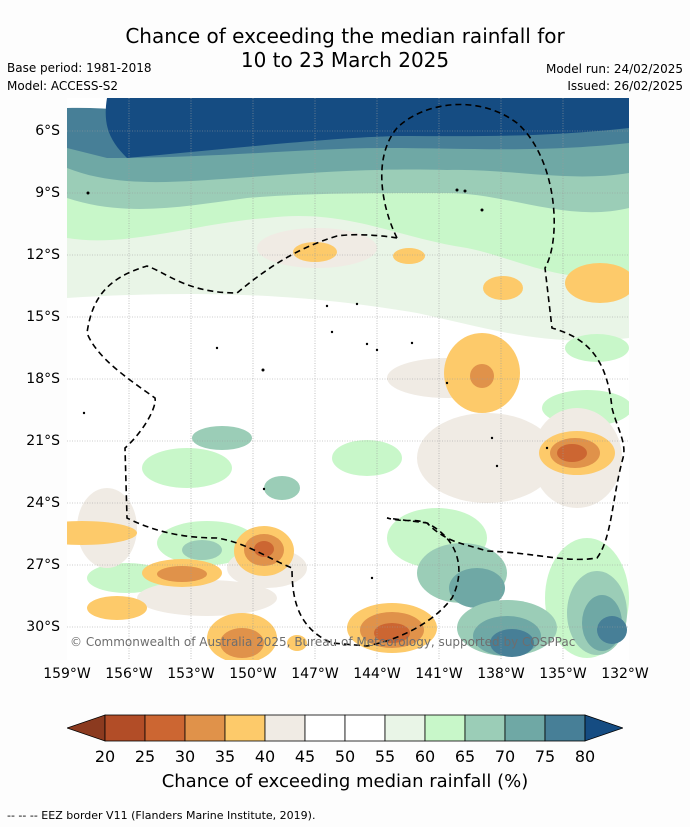  What do you see at coordinates (43, 255) in the screenshot?
I see `lat-label: 12°S` at bounding box center [43, 255].